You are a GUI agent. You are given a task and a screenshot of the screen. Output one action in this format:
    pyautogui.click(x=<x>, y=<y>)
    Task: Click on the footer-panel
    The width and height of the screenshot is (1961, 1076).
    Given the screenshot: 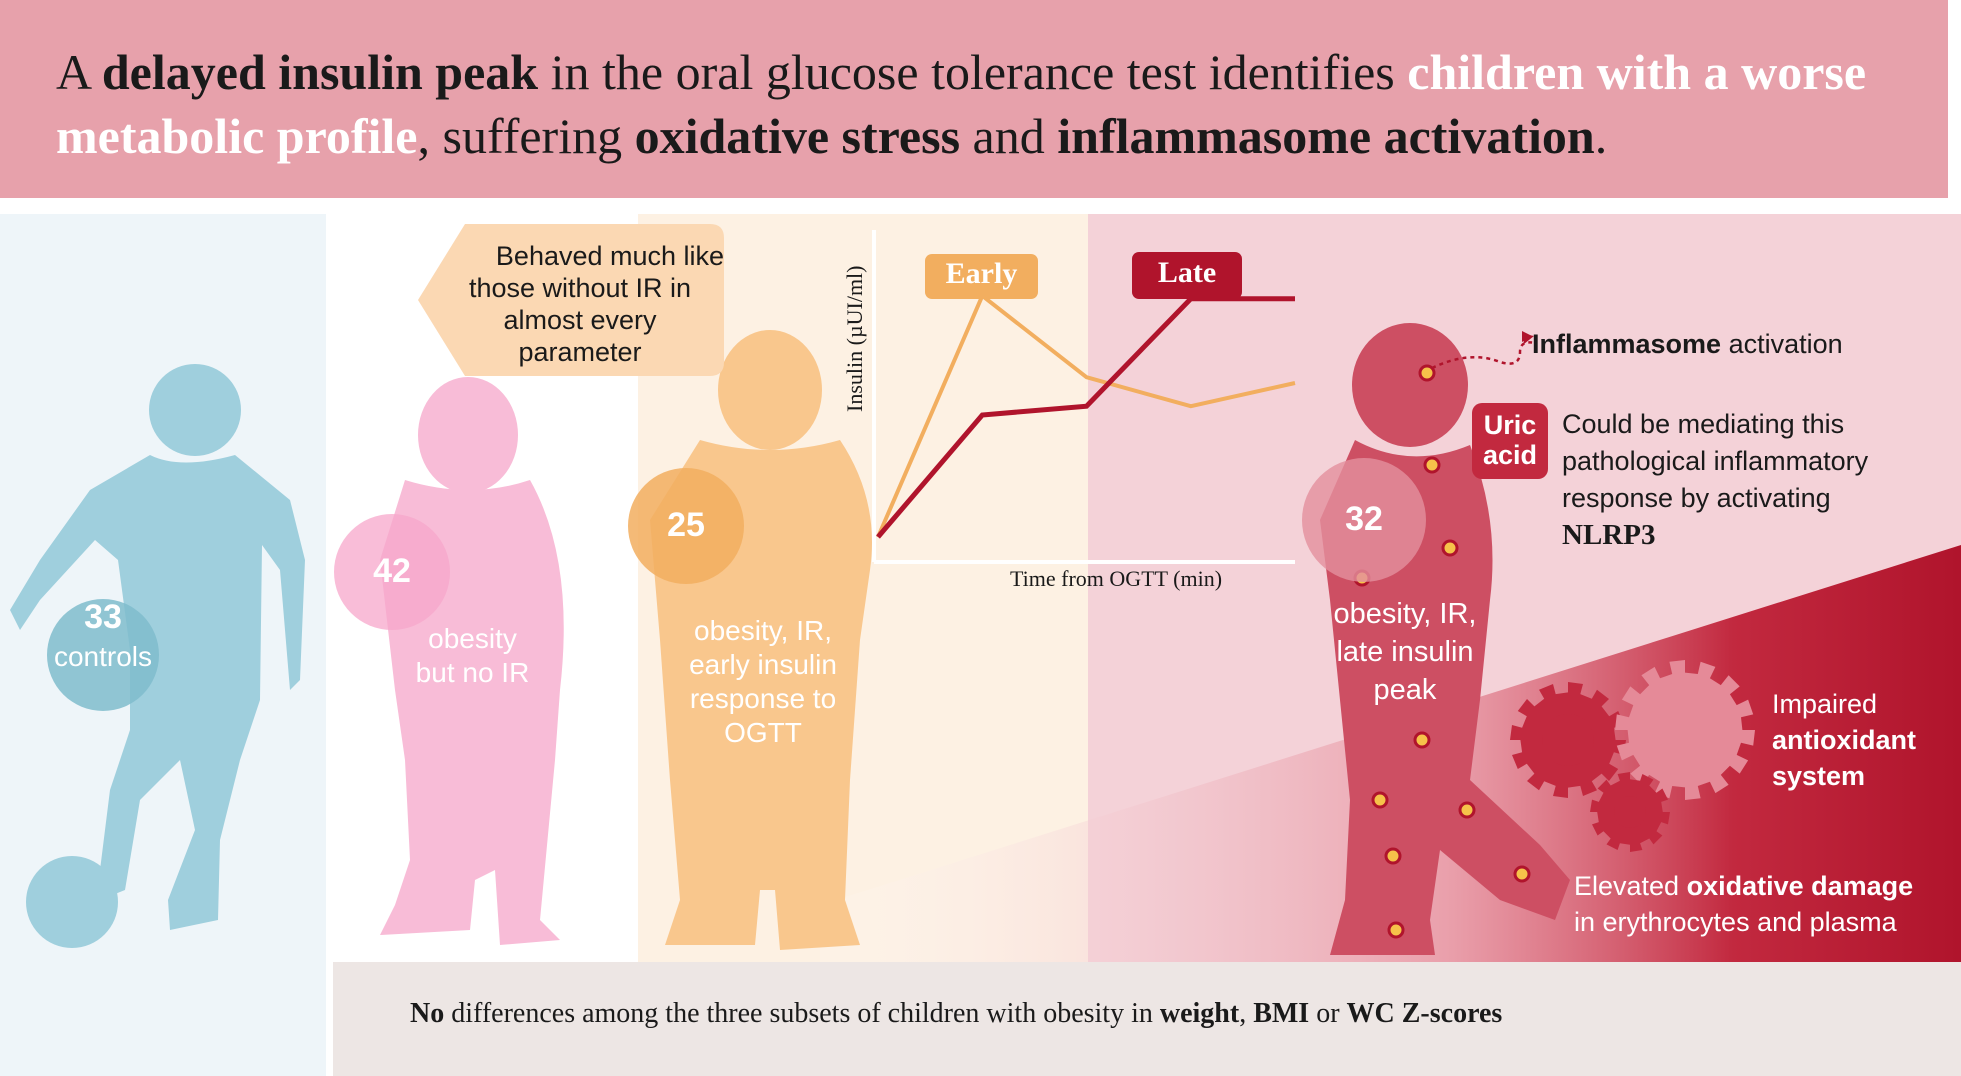 What is the action you would take?
    pyautogui.click(x=1147, y=1019)
    